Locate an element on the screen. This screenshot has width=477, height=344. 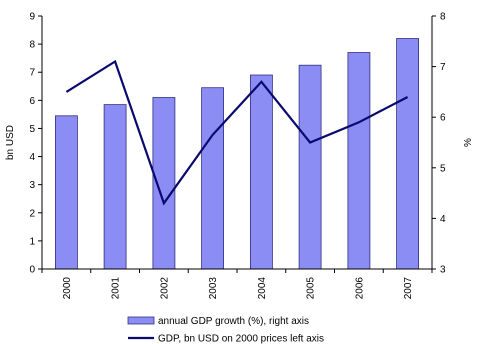
right-tick-label: 5 is located at coordinates (443, 168).